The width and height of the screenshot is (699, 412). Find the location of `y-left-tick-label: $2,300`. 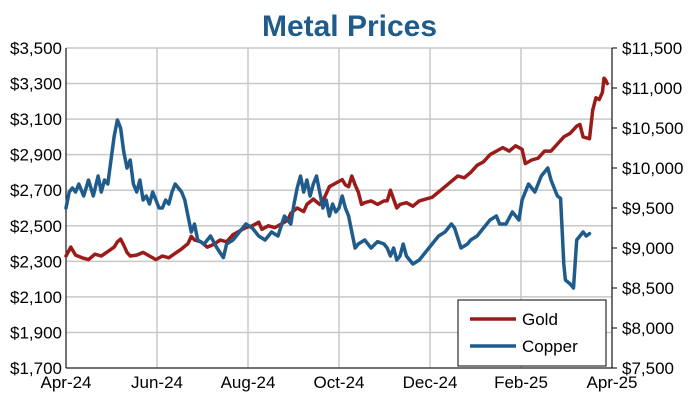

y-left-tick-label: $2,300 is located at coordinates (36, 261).